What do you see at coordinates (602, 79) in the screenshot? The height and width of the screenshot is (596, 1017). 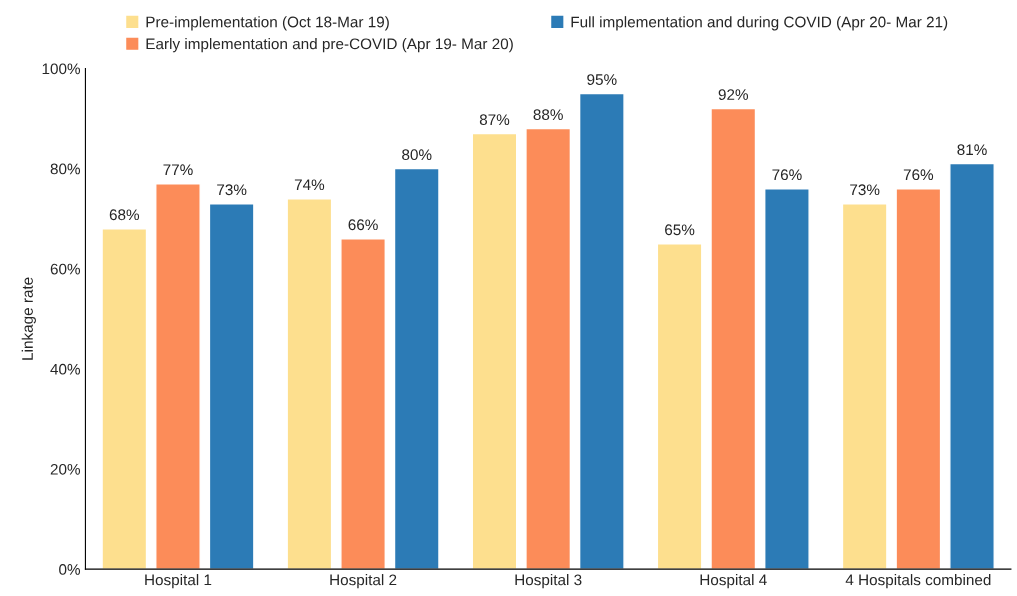 I see `data-label: 95%` at bounding box center [602, 79].